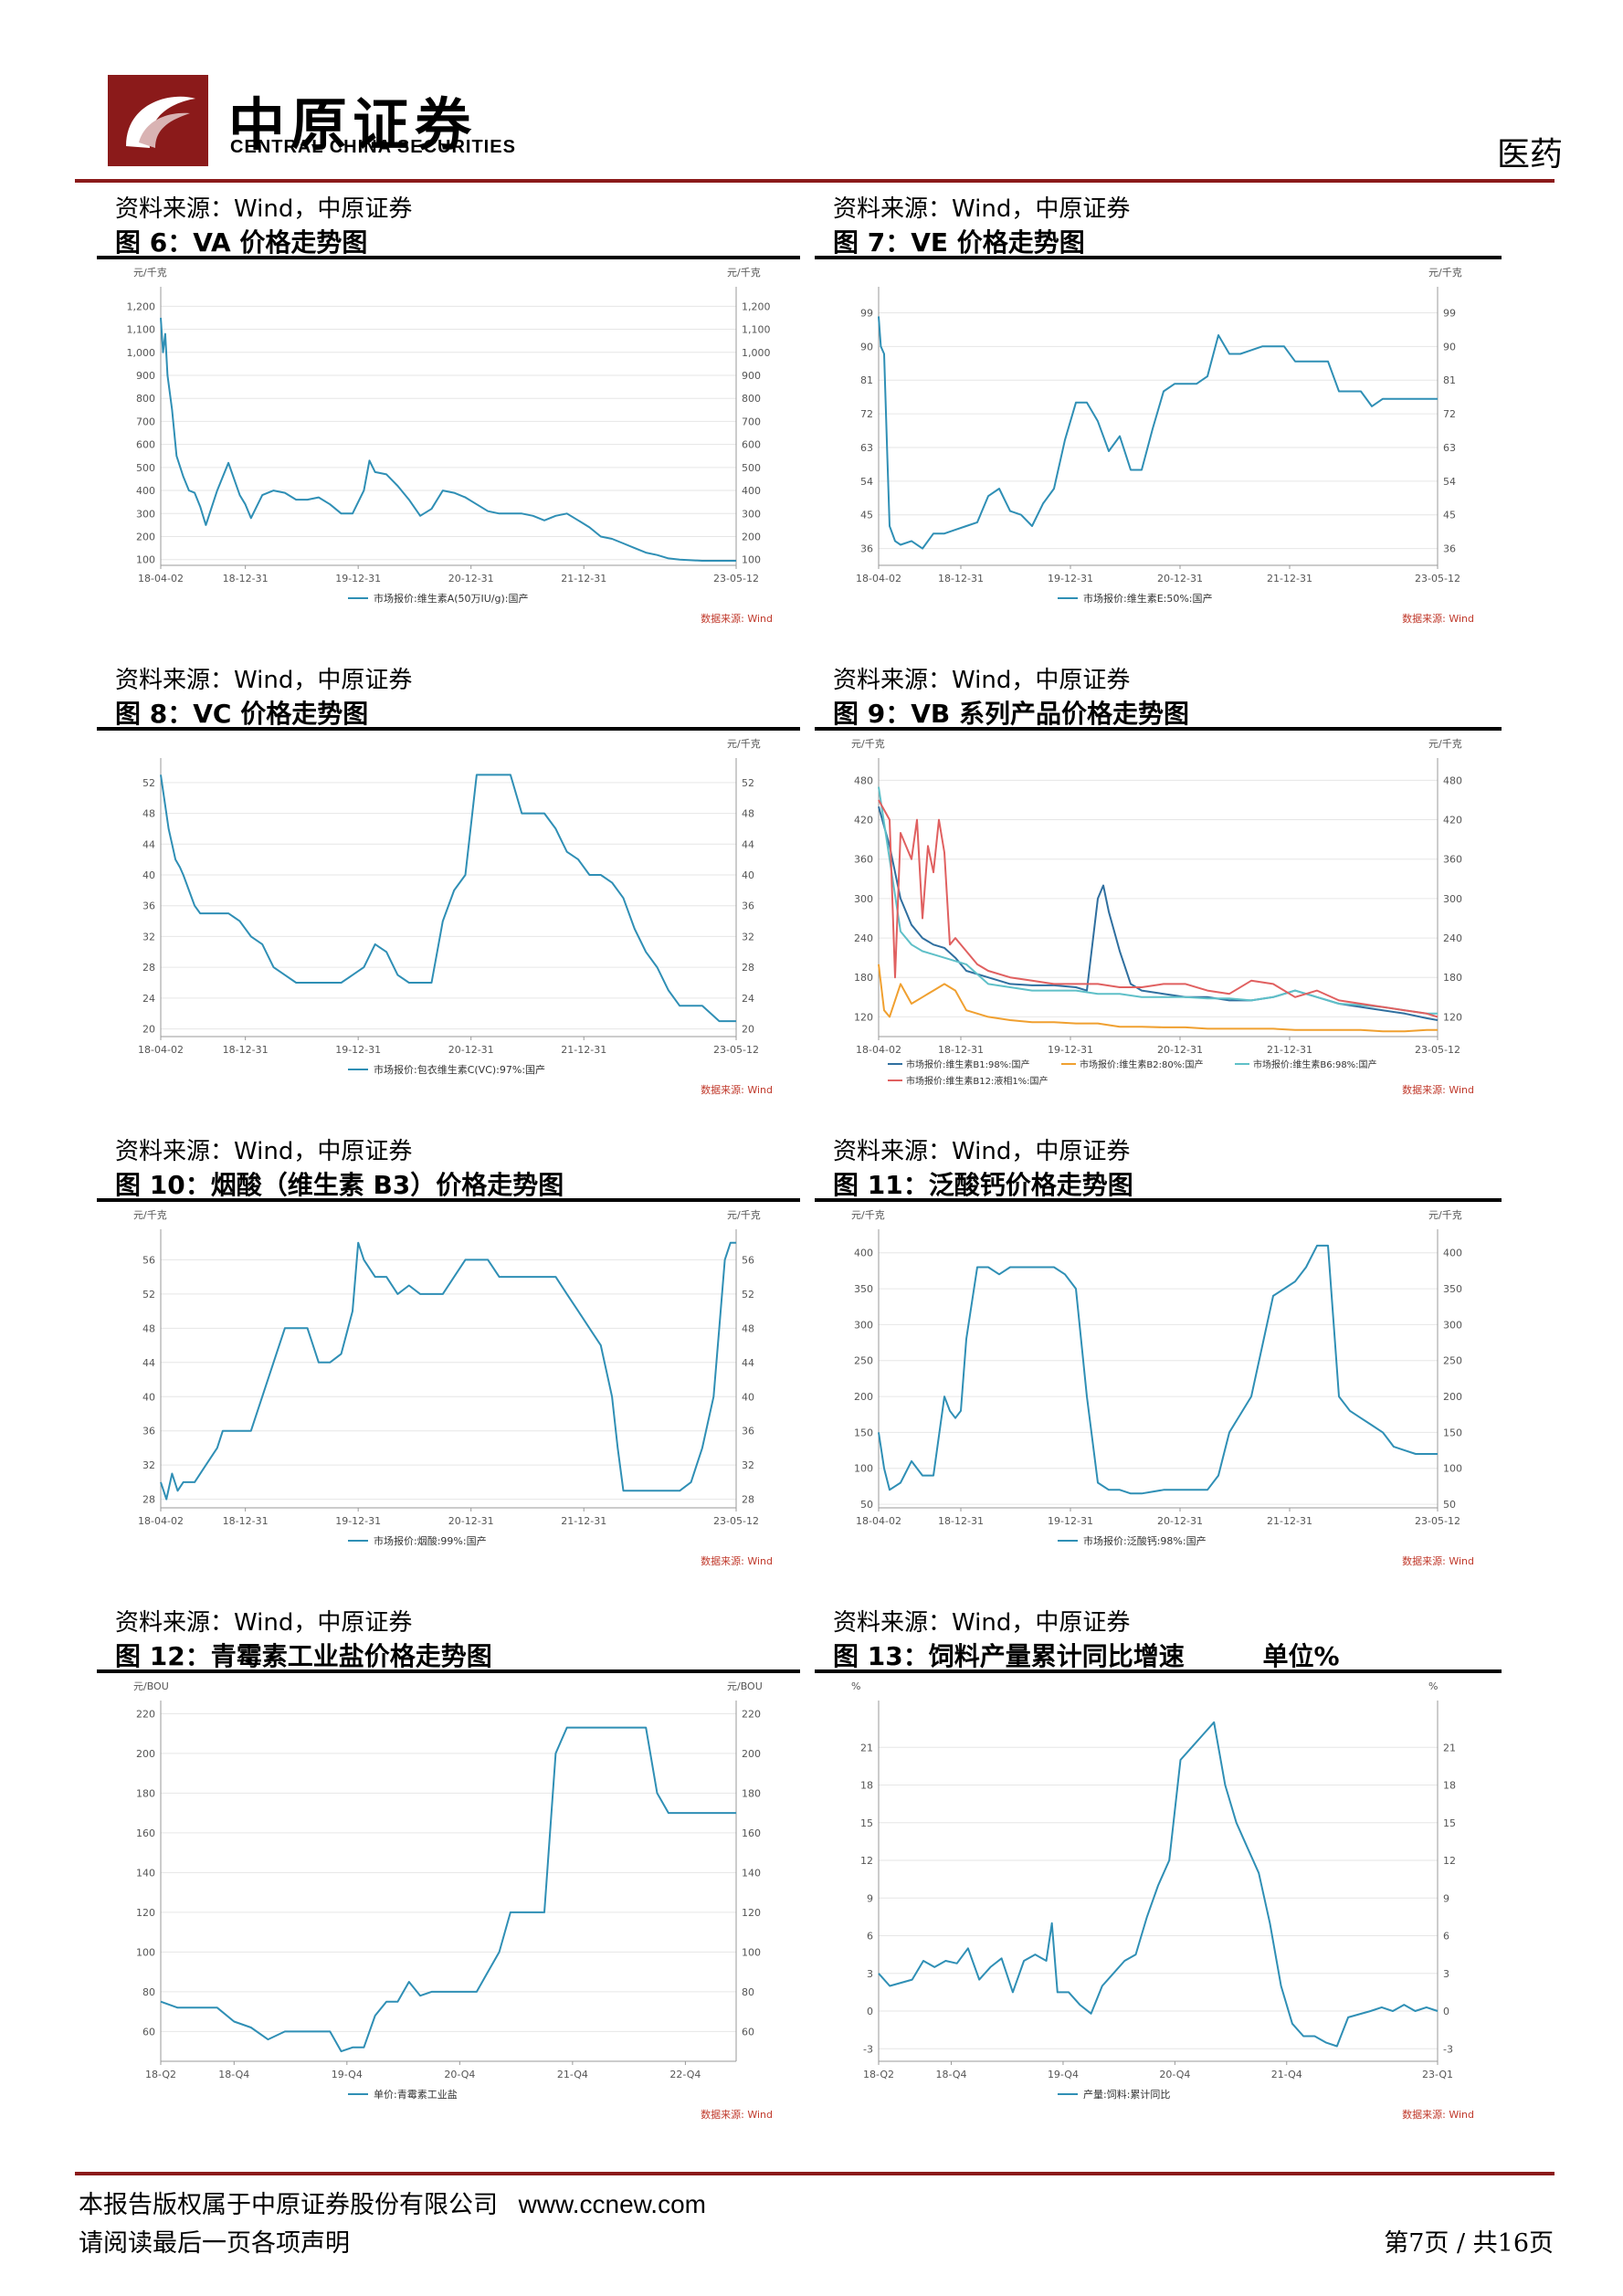  I want to click on header-divider, so click(815, 181).